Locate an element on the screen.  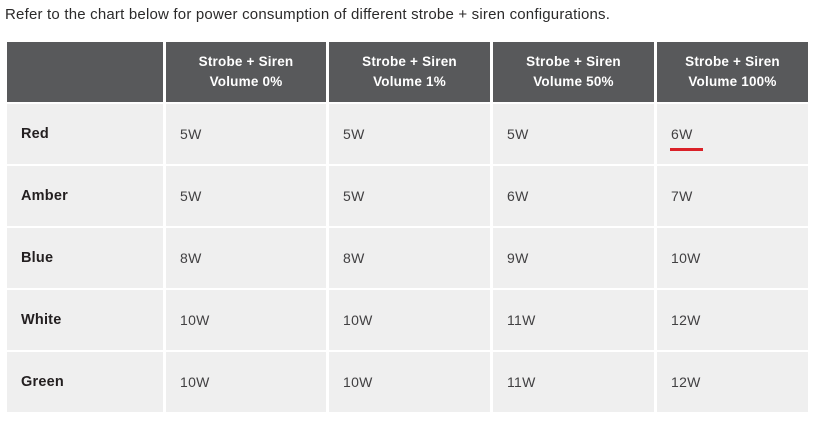
highlighted-value-red-underline: 6W is located at coordinates (686, 138).